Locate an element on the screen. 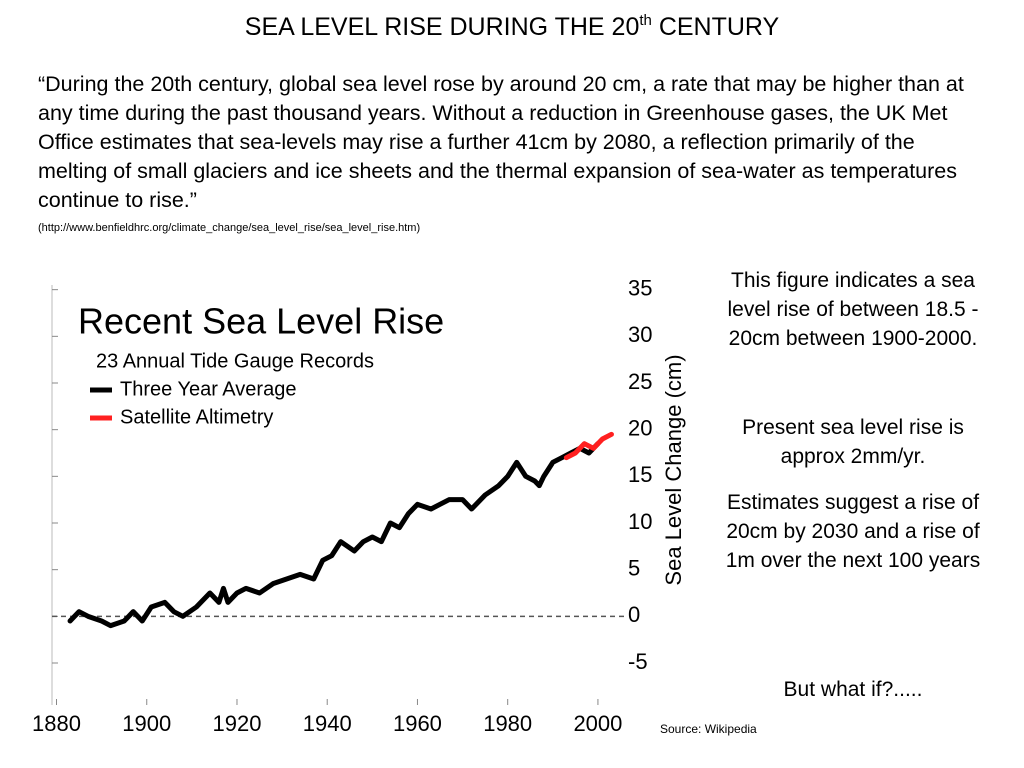 Image resolution: width=1024 pixels, height=768 pixels. note: Present sea level rise is approx 2mm/yr. is located at coordinates (853, 442).